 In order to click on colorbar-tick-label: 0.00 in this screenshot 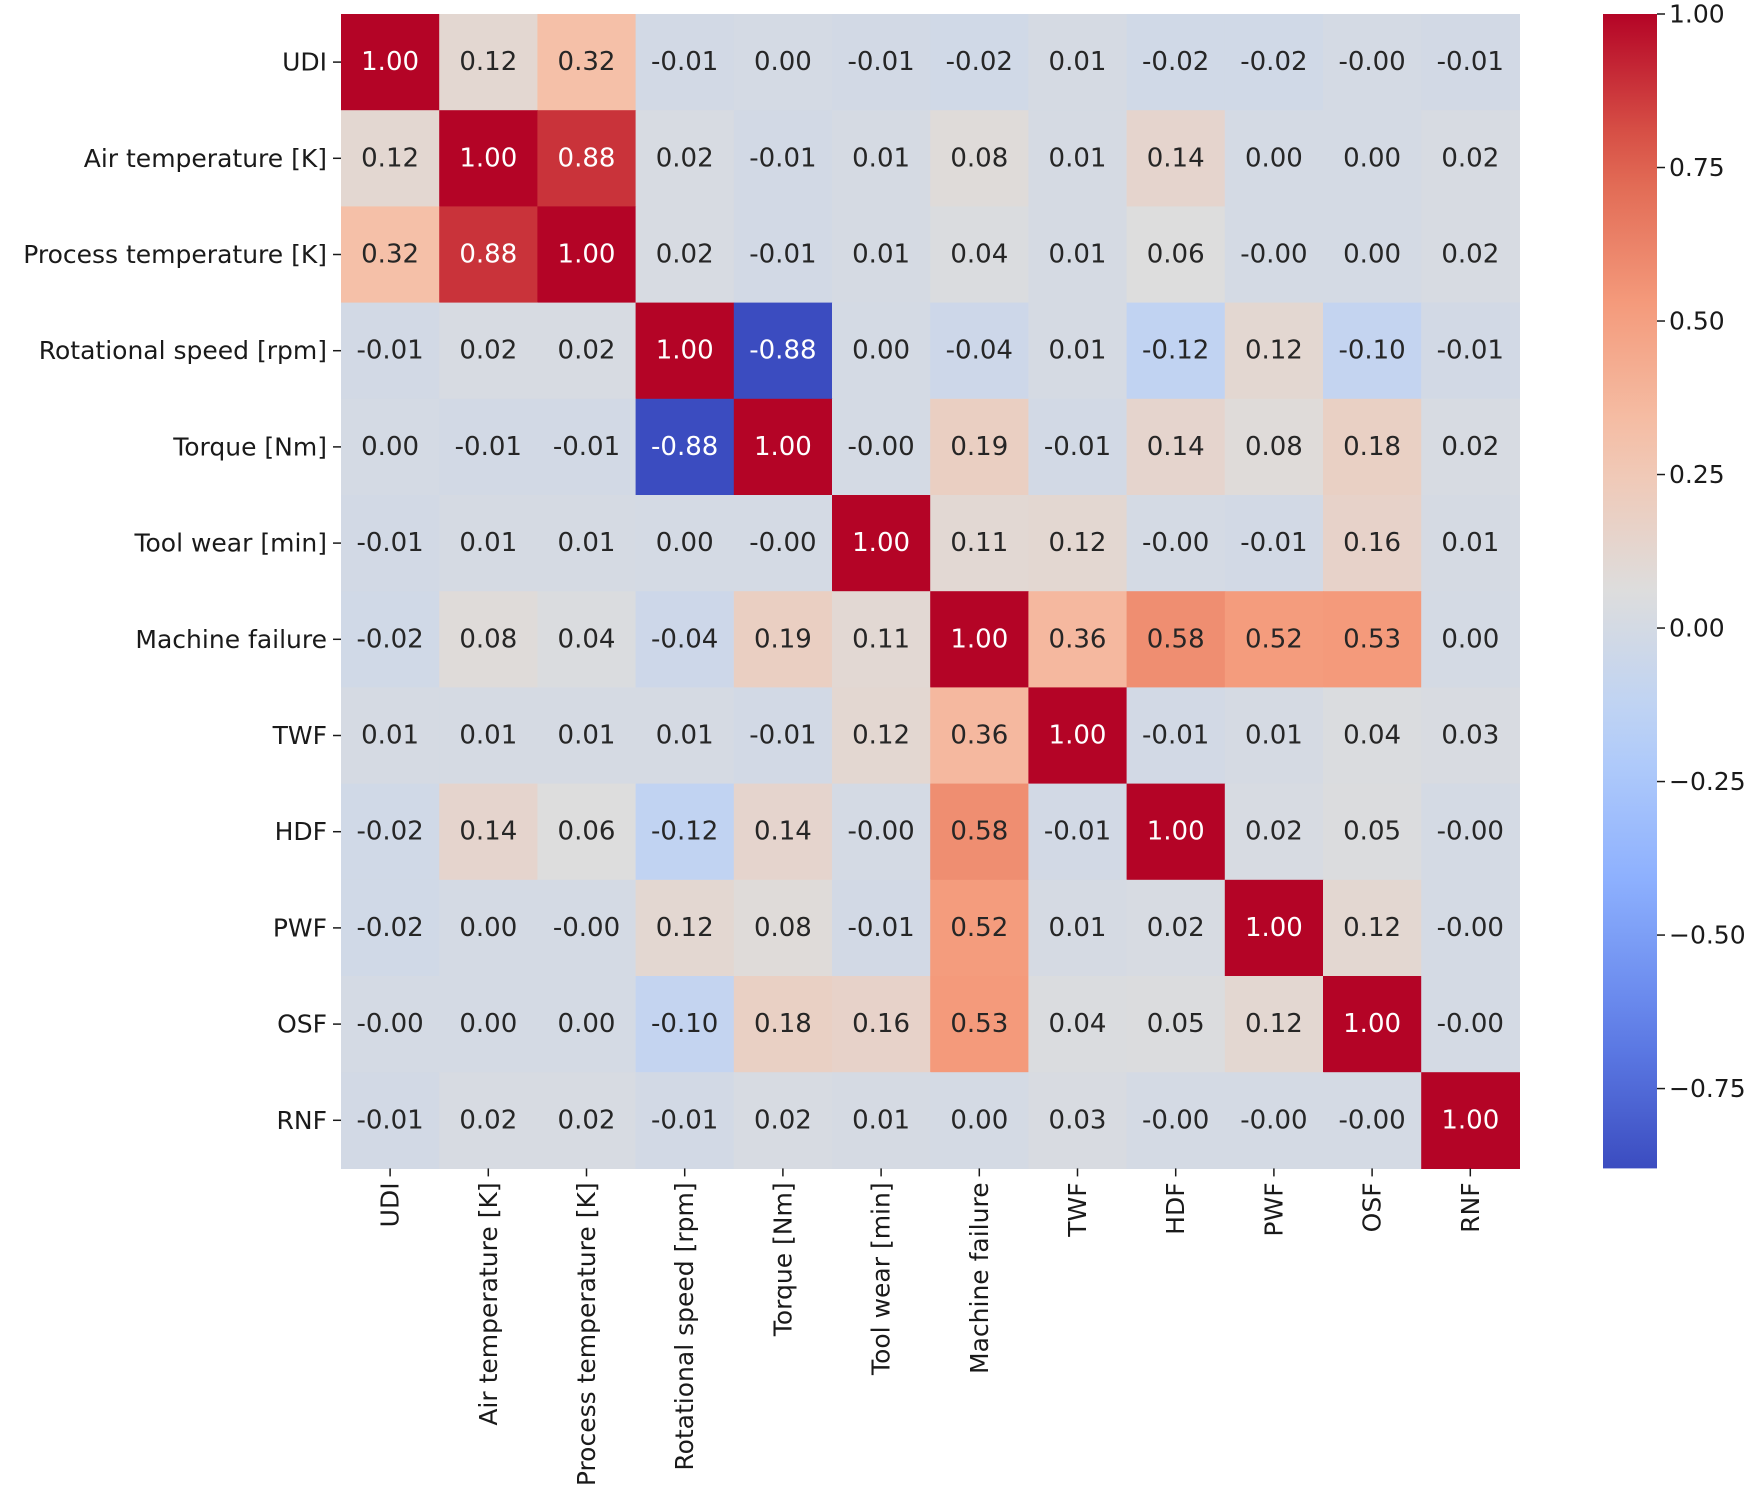, I will do `click(1697, 628)`.